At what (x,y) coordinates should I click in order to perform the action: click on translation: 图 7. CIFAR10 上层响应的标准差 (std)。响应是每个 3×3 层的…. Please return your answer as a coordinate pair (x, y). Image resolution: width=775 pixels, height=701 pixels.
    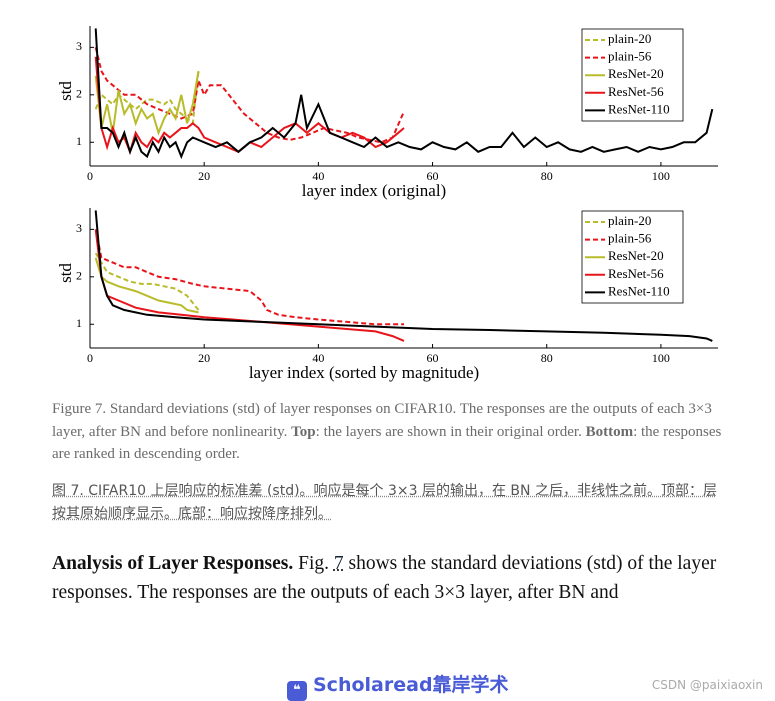
    Looking at the image, I should click on (388, 503).